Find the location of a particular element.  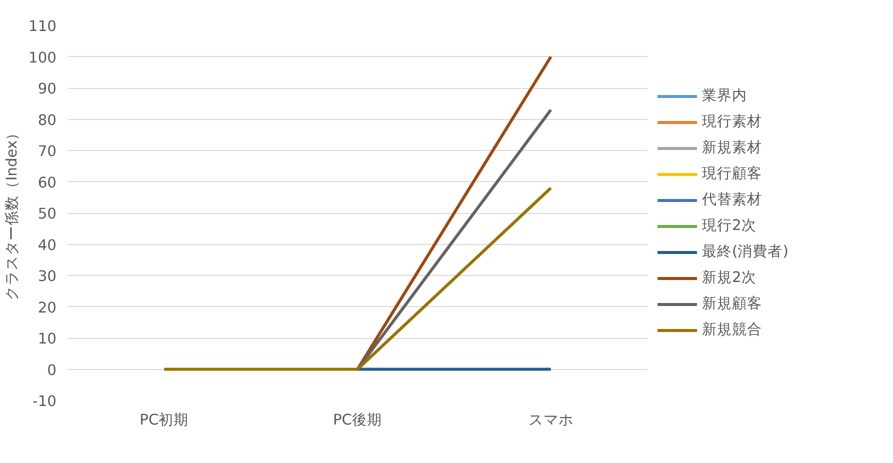

x-tick-label: PC初期 is located at coordinates (164, 420).